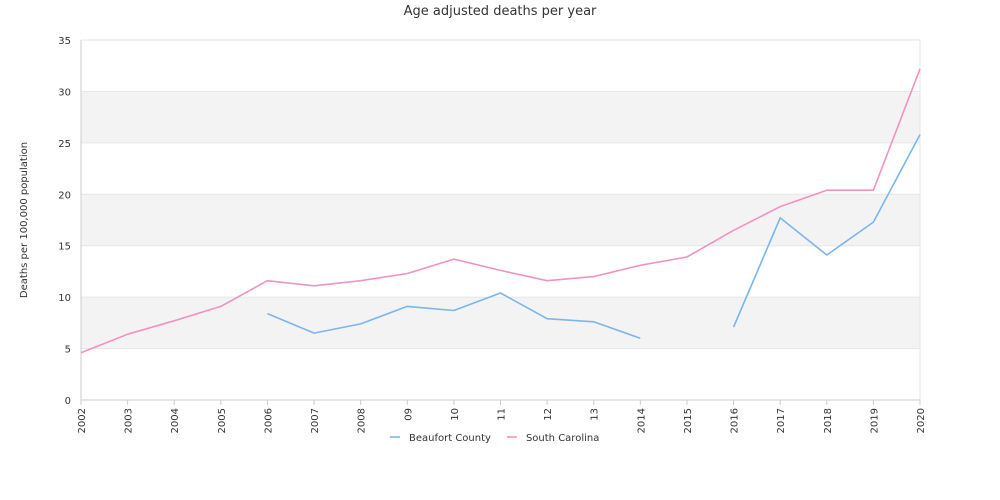 This screenshot has height=500, width=1000. I want to click on y-tick-label: 5, so click(68, 350).